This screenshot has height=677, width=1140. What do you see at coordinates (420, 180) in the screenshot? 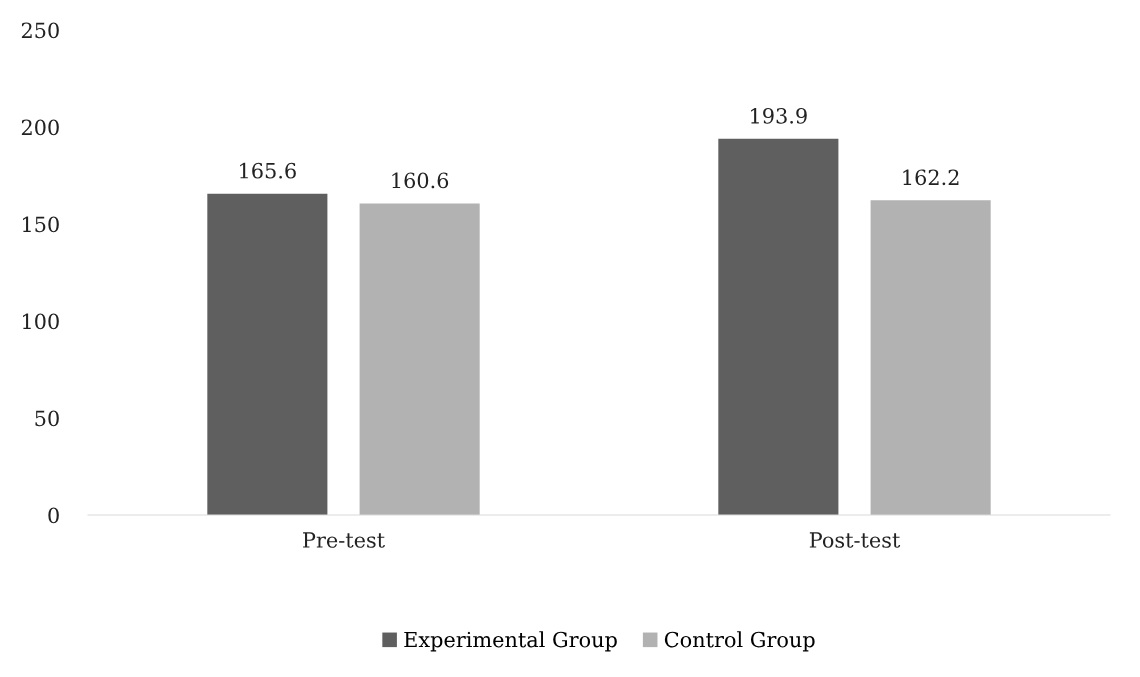
I see `data-label: 160.6` at bounding box center [420, 180].